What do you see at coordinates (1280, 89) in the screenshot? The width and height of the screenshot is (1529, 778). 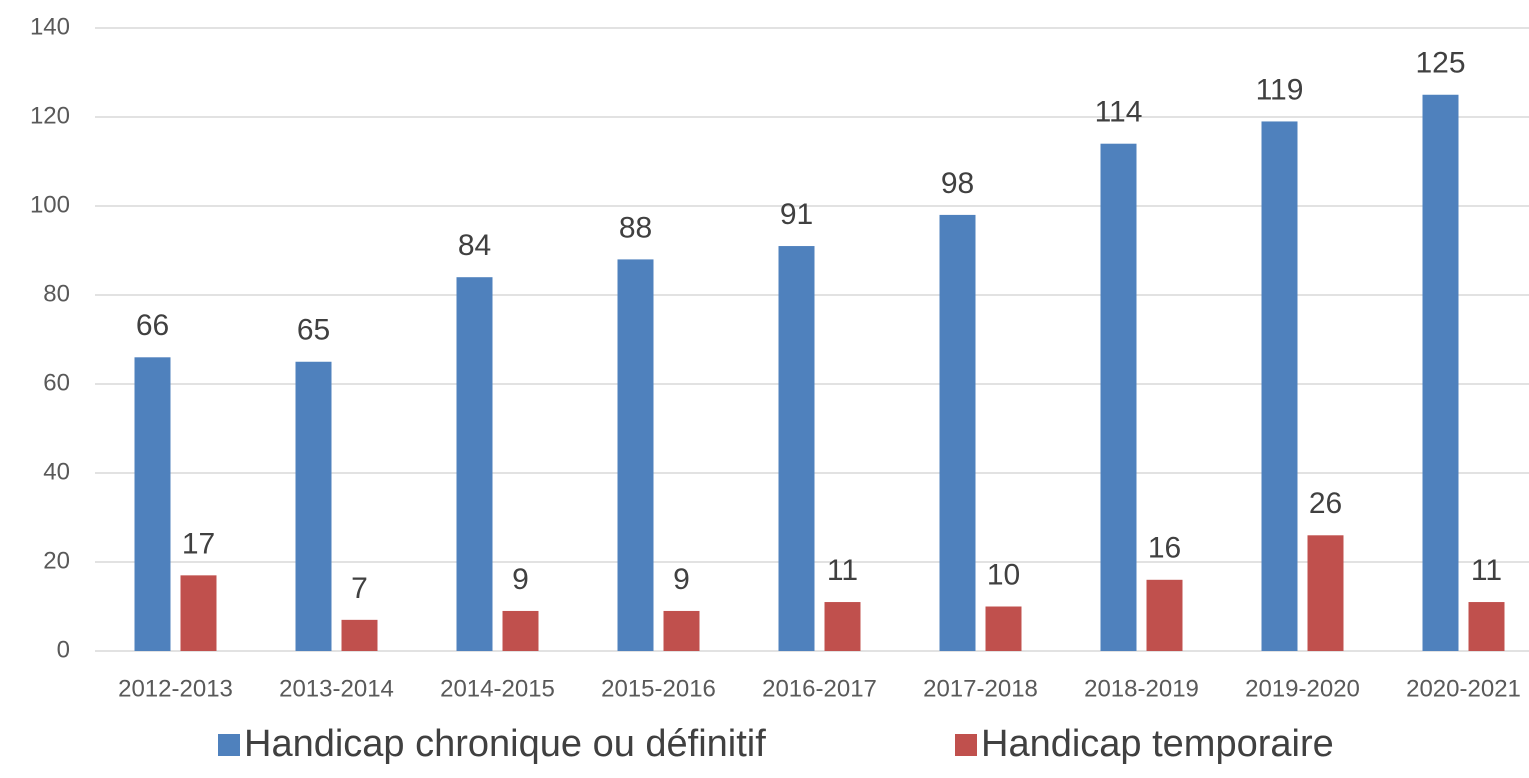 I see `value-label: 119` at bounding box center [1280, 89].